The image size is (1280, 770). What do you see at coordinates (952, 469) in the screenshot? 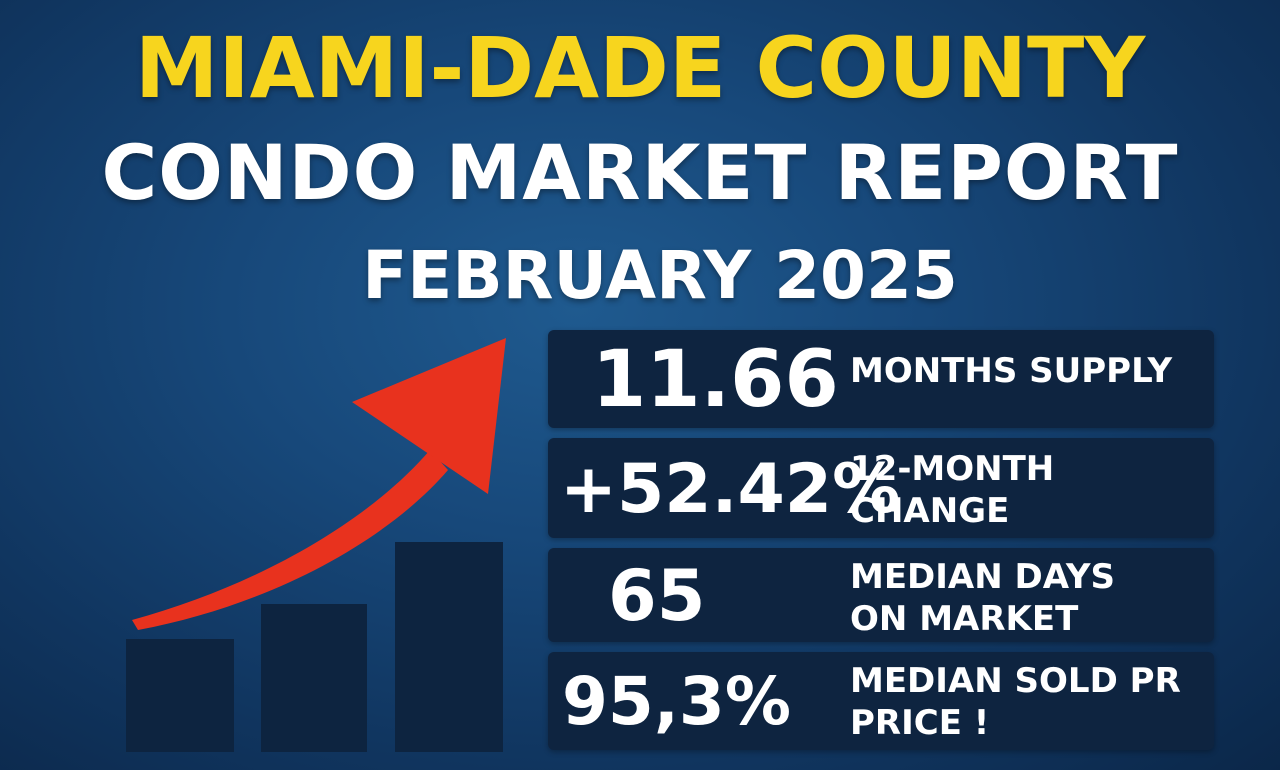
I see `stat-label-line: 12-MONTH` at bounding box center [952, 469].